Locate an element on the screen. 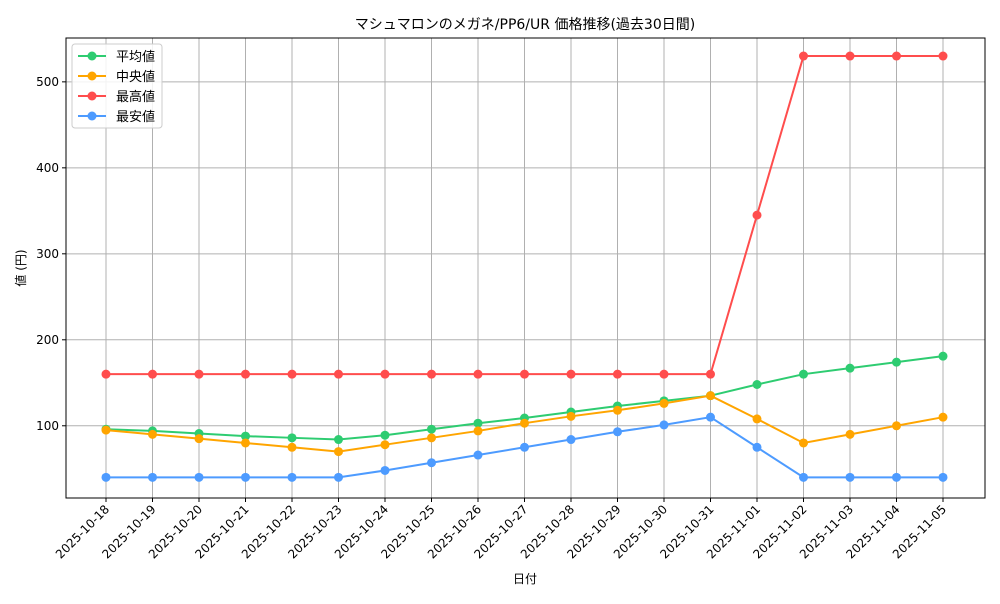  y-tick-label: 300 is located at coordinates (47, 254).